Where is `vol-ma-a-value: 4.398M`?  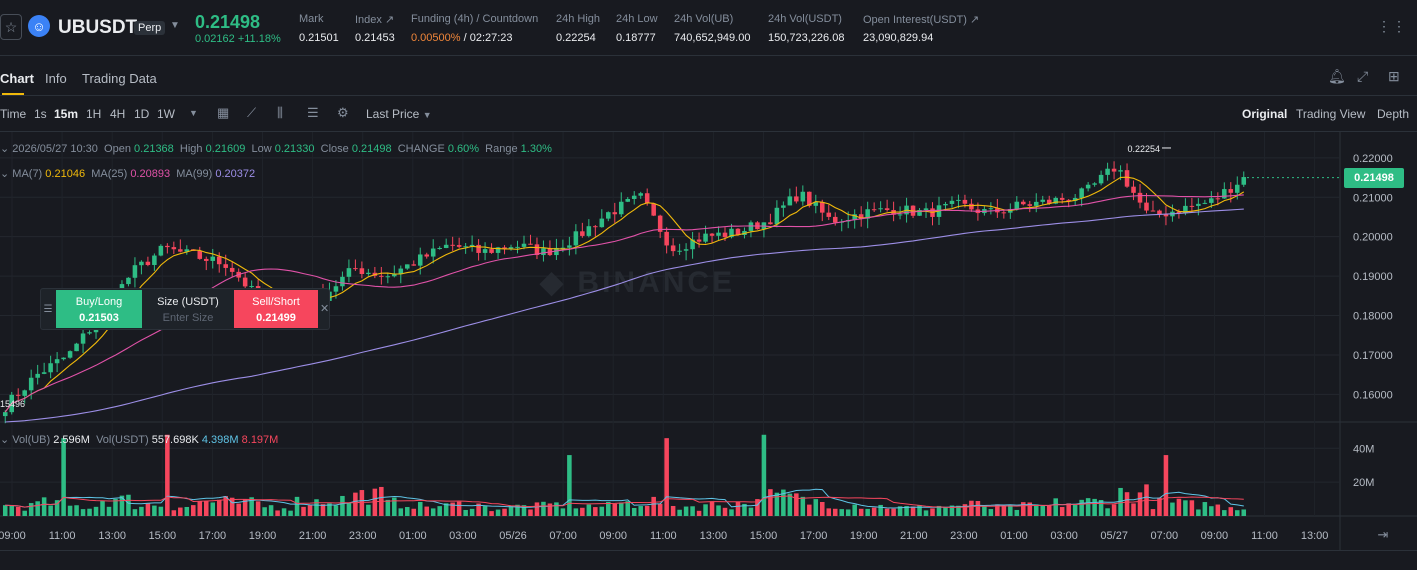 vol-ma-a-value: 4.398M is located at coordinates (220, 440).